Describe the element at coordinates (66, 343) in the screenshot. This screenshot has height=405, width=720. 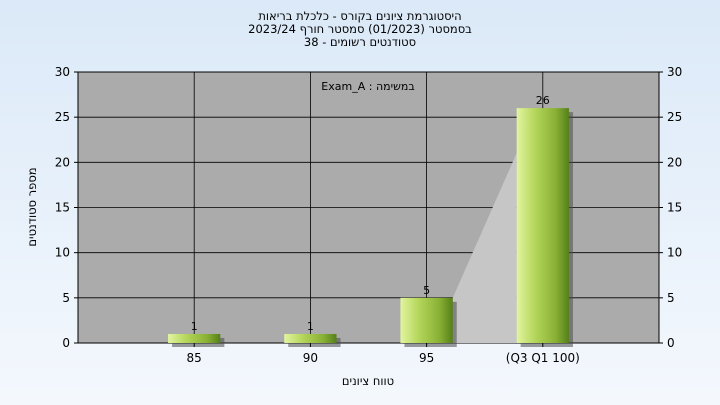
I see `y-tick-label-left: 0` at that location.